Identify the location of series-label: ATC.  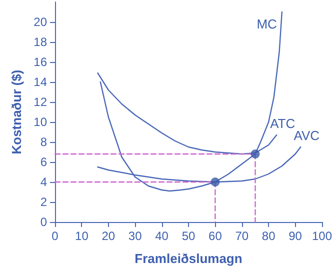
(283, 123).